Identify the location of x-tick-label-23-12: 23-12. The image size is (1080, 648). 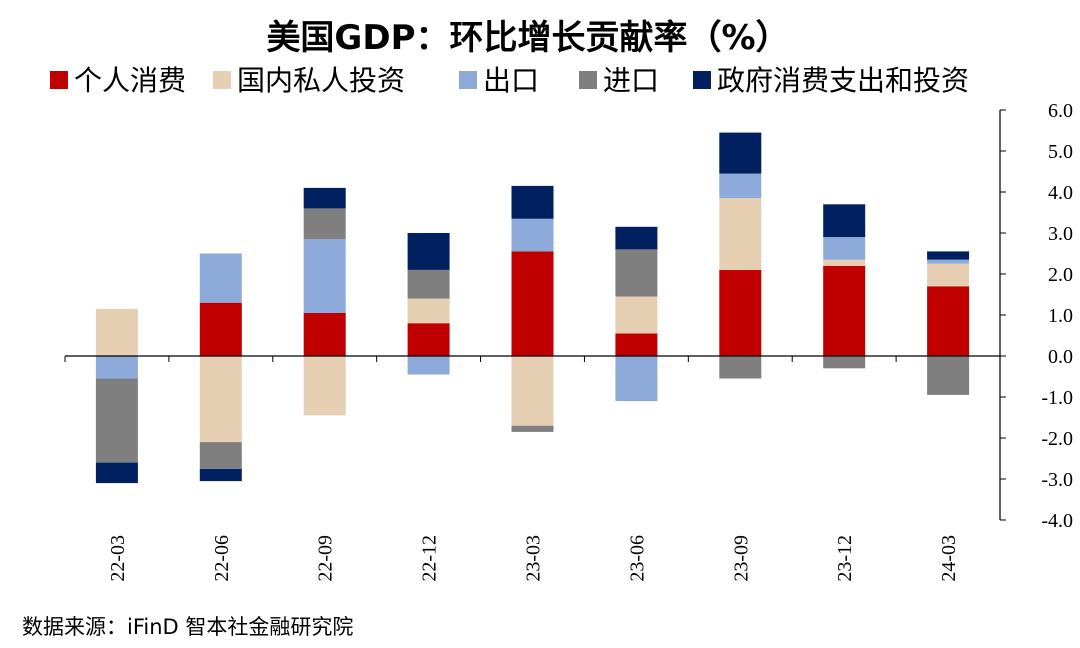
(845, 558).